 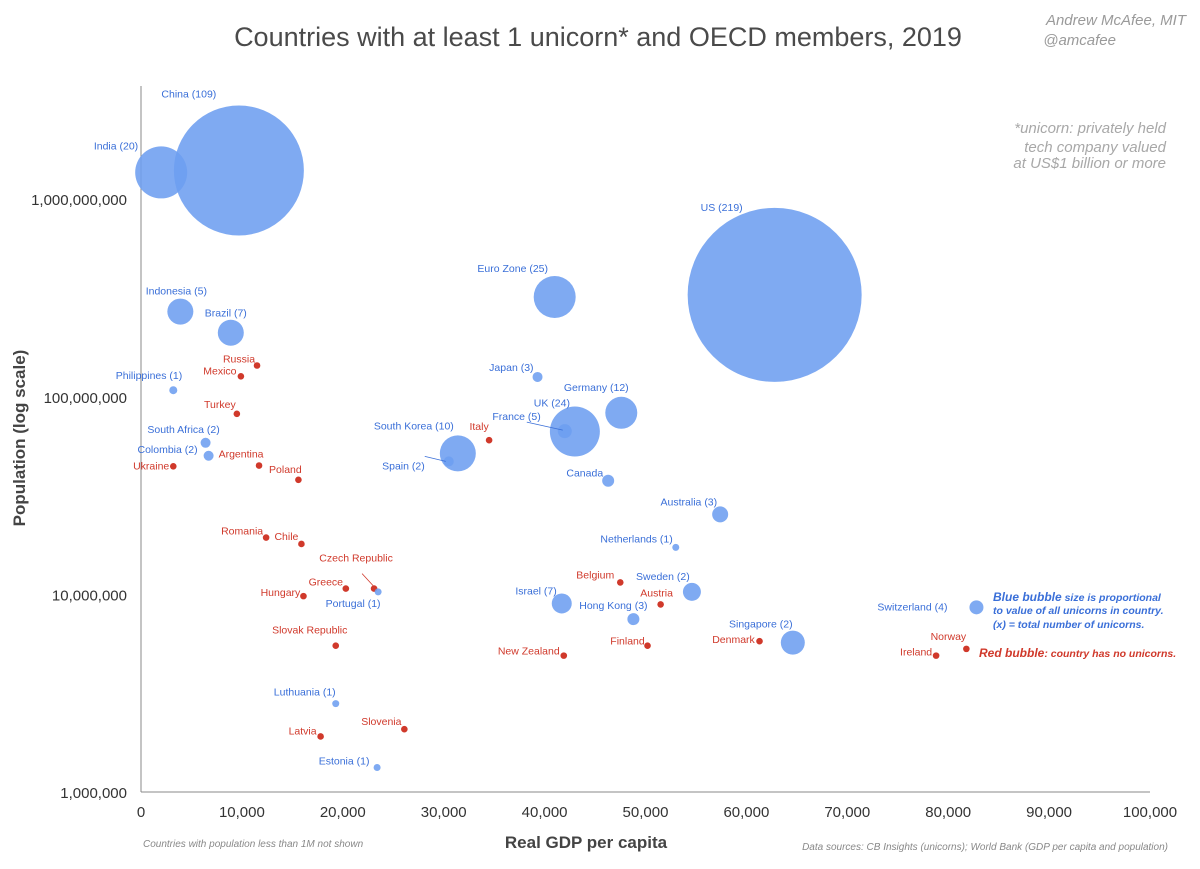 I want to click on point-denmark, so click(x=759, y=641).